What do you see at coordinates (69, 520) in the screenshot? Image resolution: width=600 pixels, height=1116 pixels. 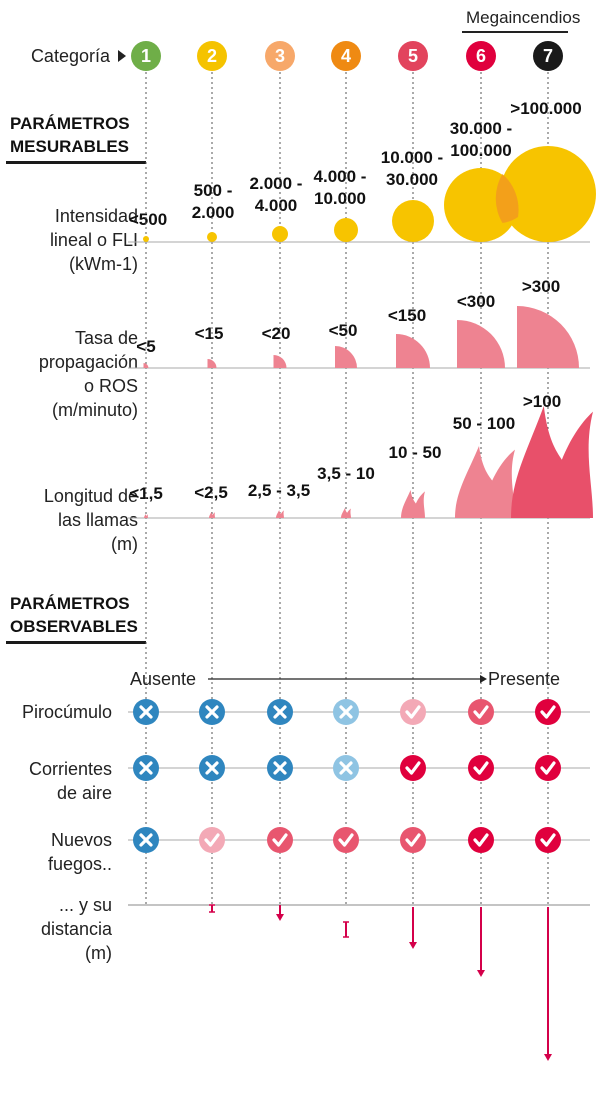 I see `flame-row-label: Longitud de las llamas (m)` at bounding box center [69, 520].